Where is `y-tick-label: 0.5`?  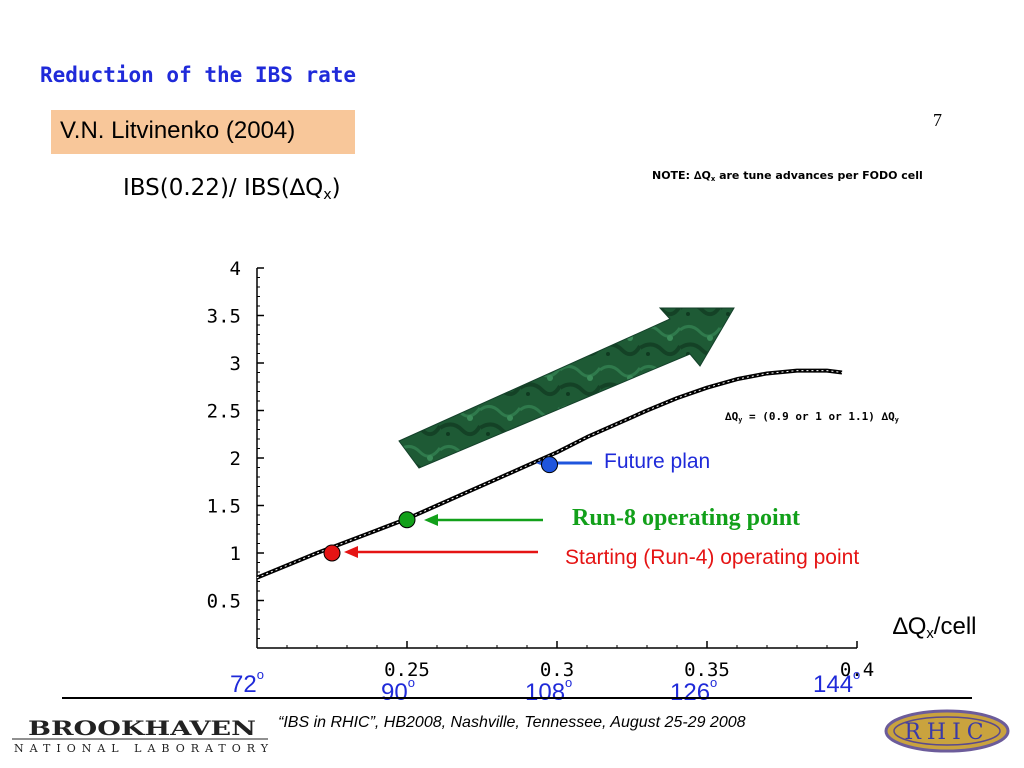
y-tick-label: 0.5 is located at coordinates (224, 602).